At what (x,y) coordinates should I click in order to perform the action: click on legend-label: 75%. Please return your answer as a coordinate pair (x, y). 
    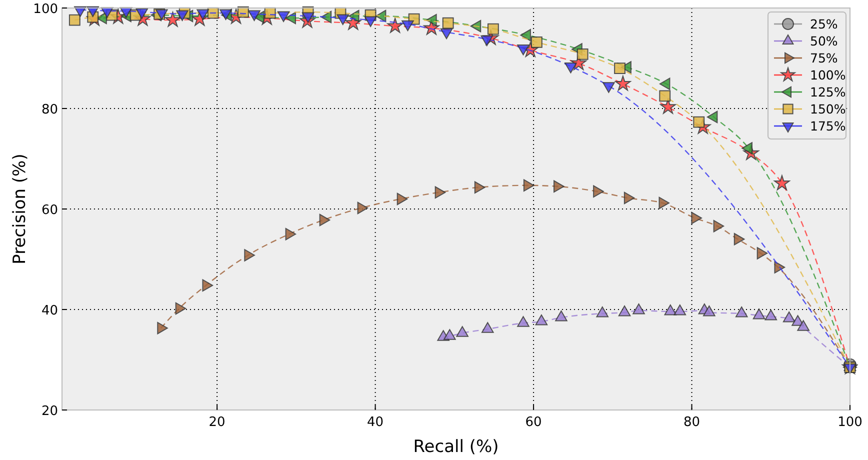
    Looking at the image, I should click on (824, 58).